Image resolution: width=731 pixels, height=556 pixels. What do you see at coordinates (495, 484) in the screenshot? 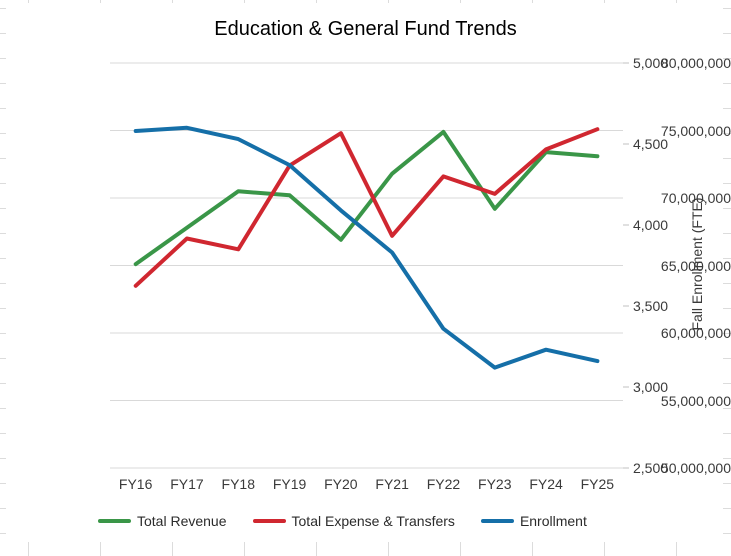
I see `x-axis-tick-label: FY23` at bounding box center [495, 484].